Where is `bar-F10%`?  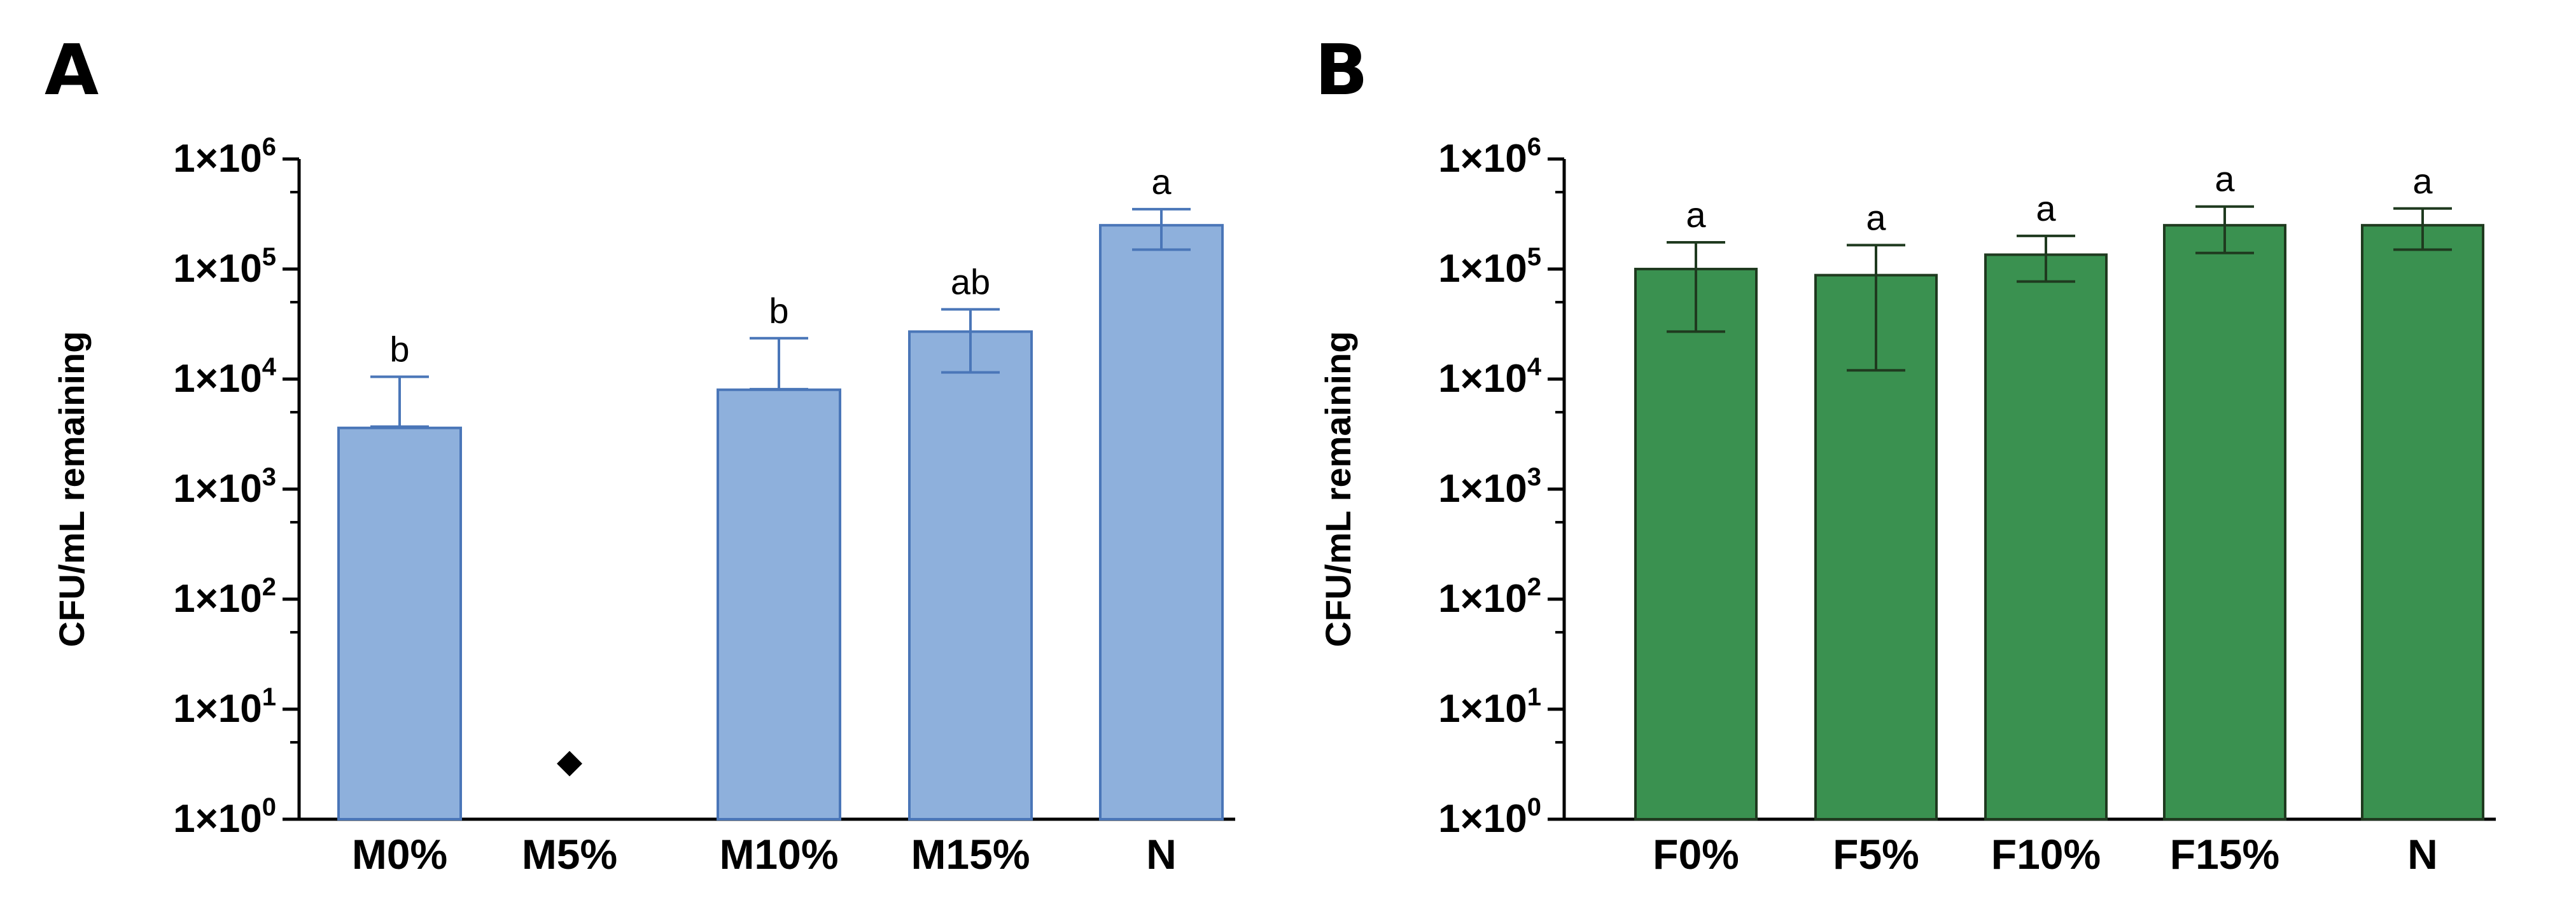 bar-F10% is located at coordinates (2046, 536).